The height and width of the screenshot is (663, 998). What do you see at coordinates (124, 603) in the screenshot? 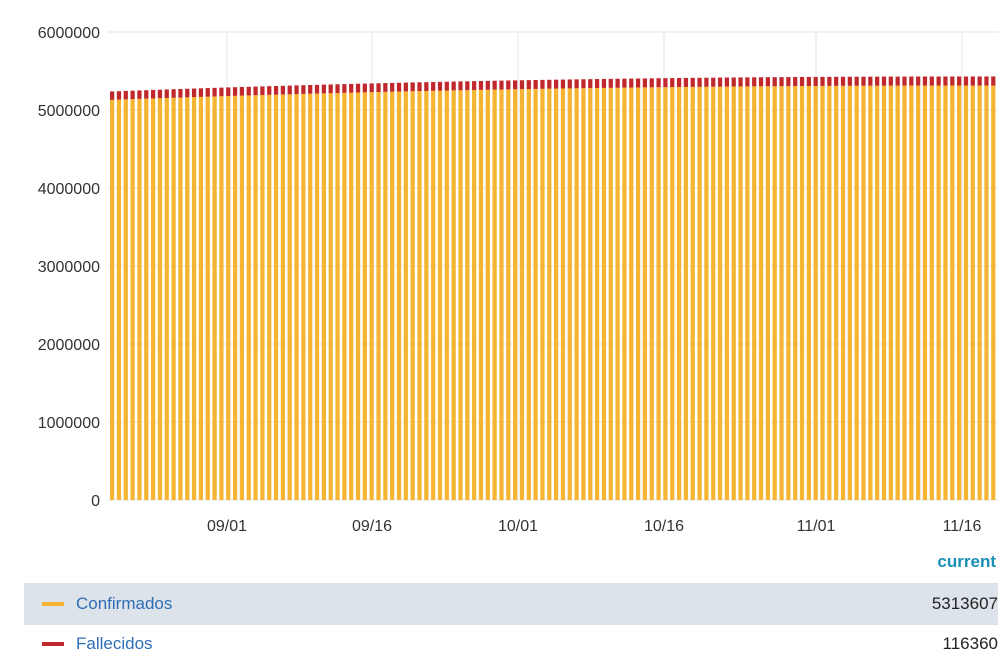
I see `legend-label-confirmados: Confirmados` at bounding box center [124, 603].